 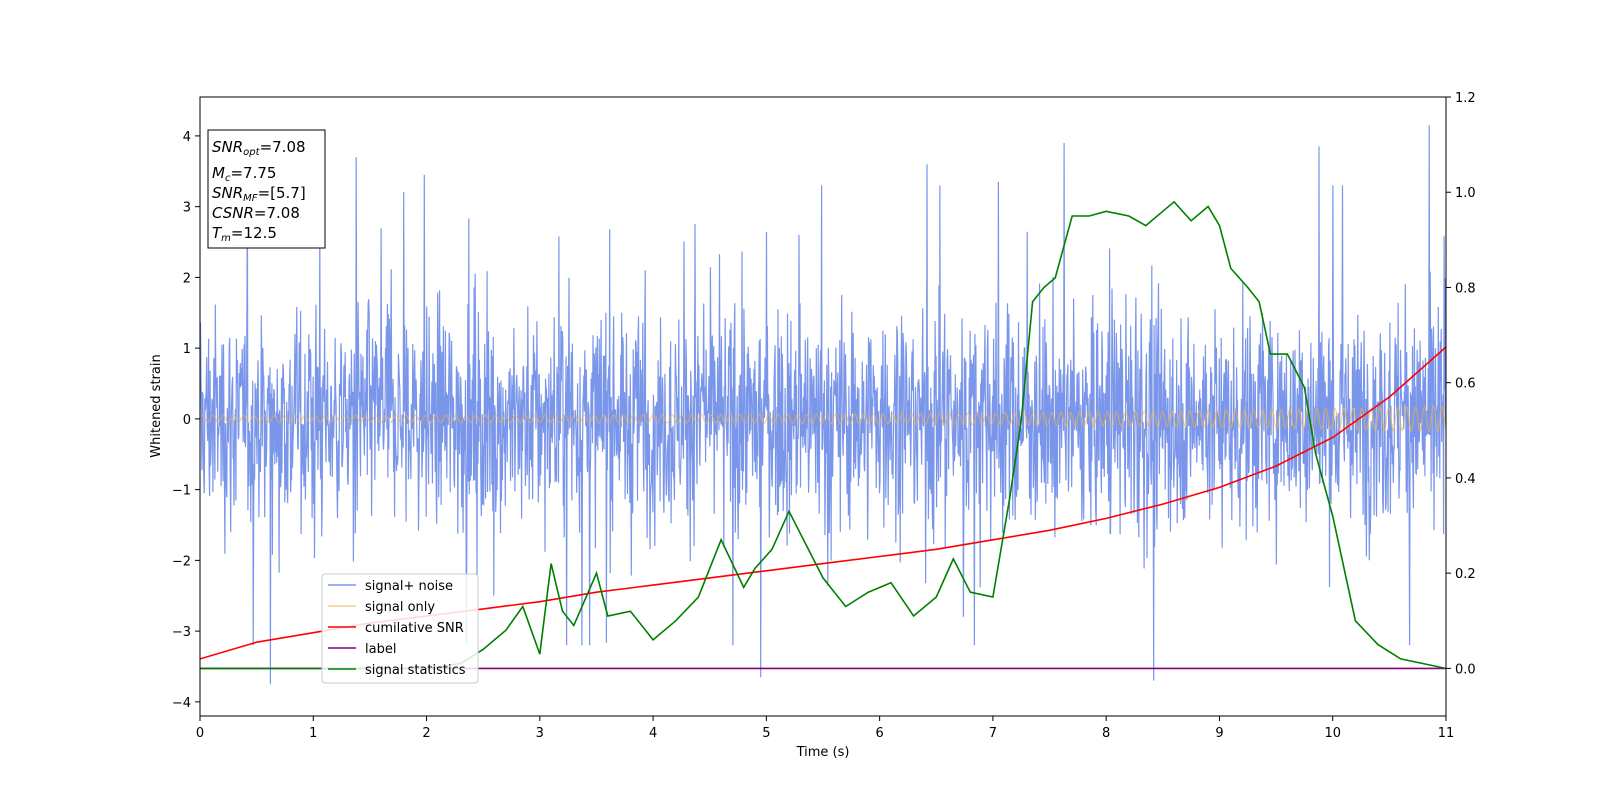 What do you see at coordinates (1106, 733) in the screenshot?
I see `x-tick-label: 8` at bounding box center [1106, 733].